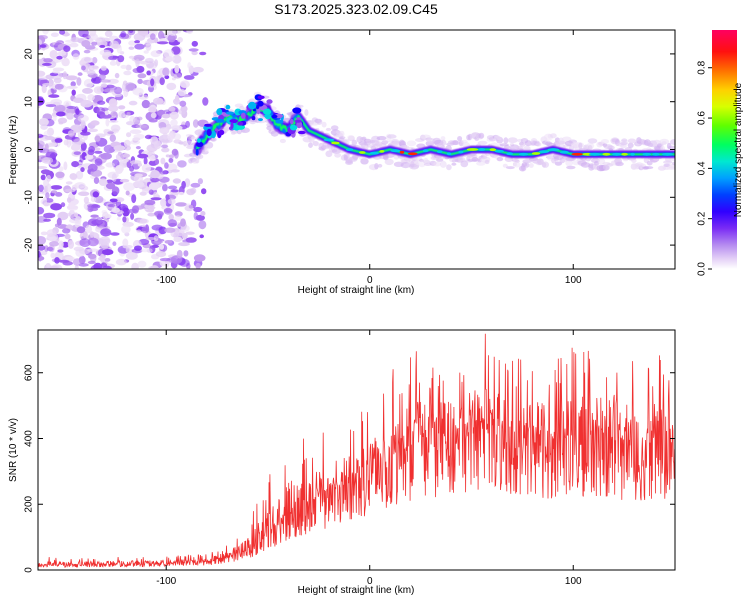 This screenshot has width=750, height=600. Describe the element at coordinates (29, 503) in the screenshot. I see `snr-y-tick-label: 200` at that location.